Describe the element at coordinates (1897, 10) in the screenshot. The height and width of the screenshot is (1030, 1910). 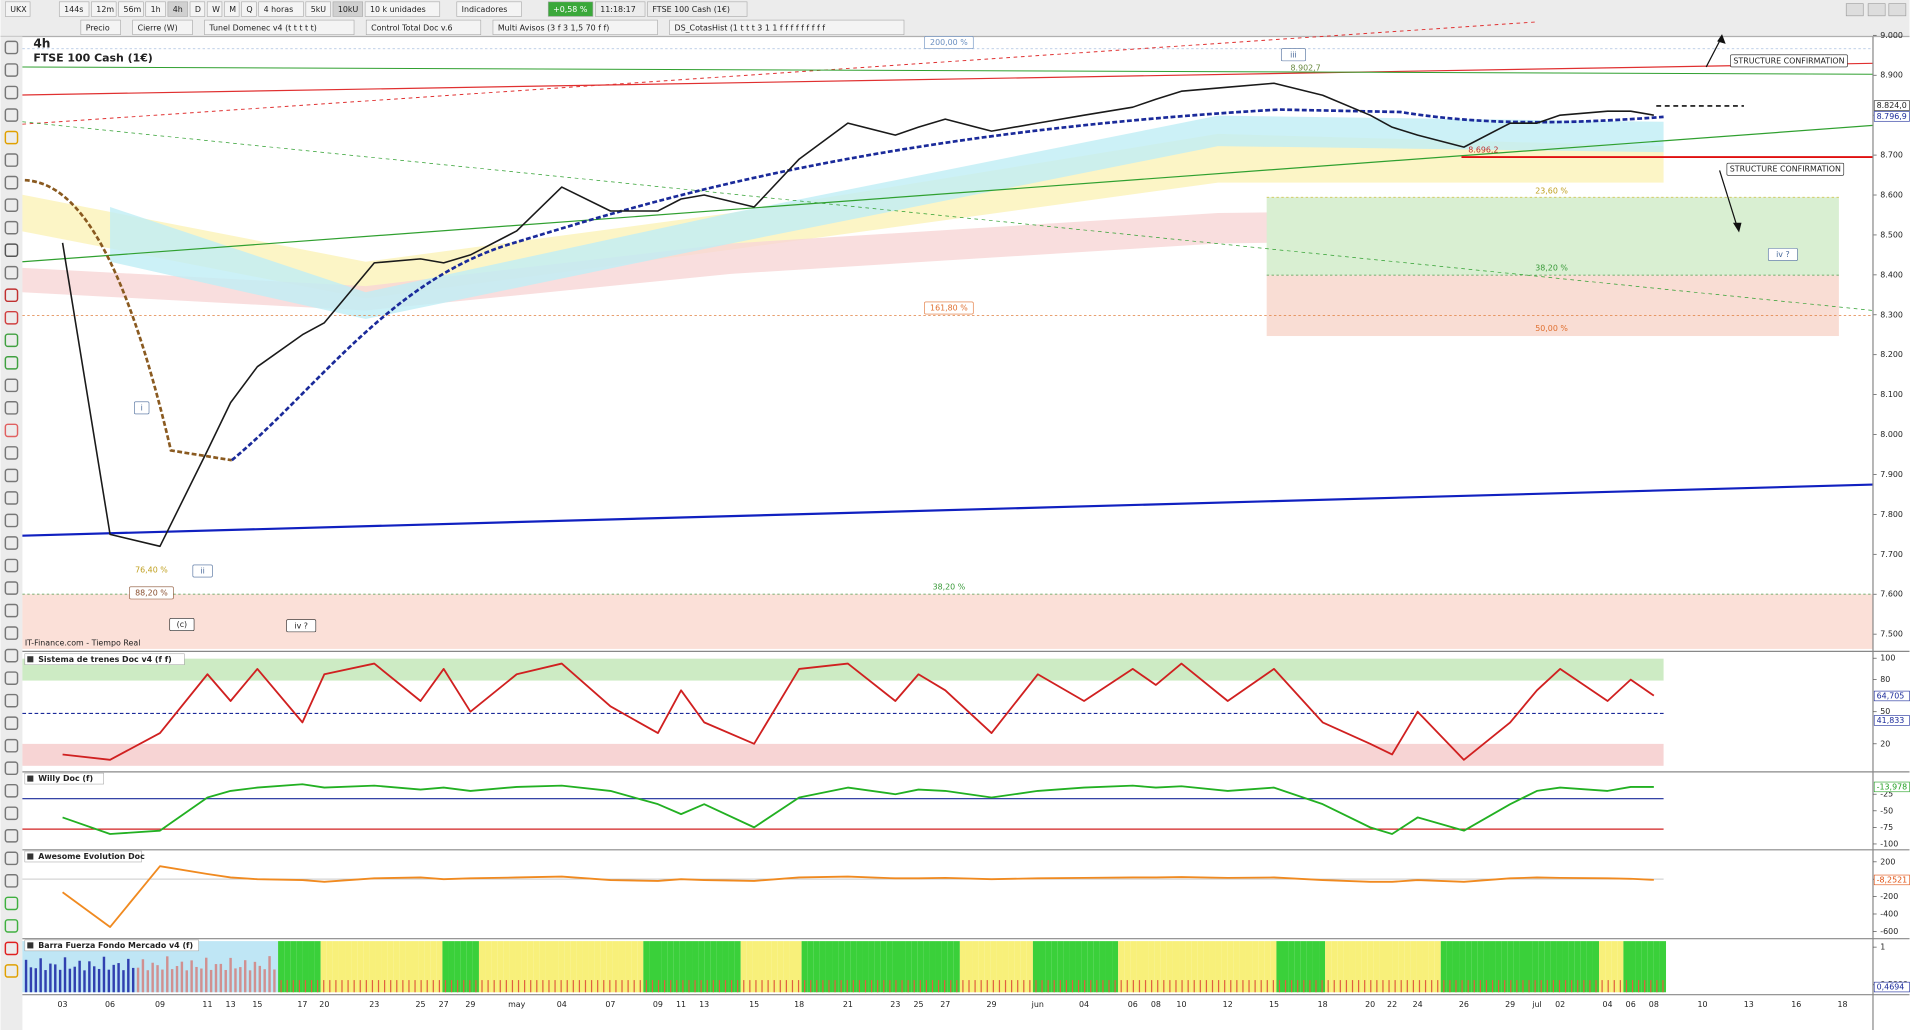
I see `close-button` at that location.